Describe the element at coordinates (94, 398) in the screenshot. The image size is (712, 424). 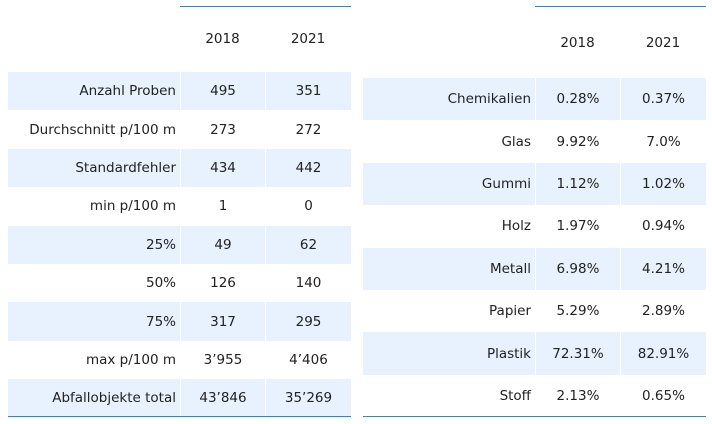
I see `row-label: Abfallobjekte total` at that location.